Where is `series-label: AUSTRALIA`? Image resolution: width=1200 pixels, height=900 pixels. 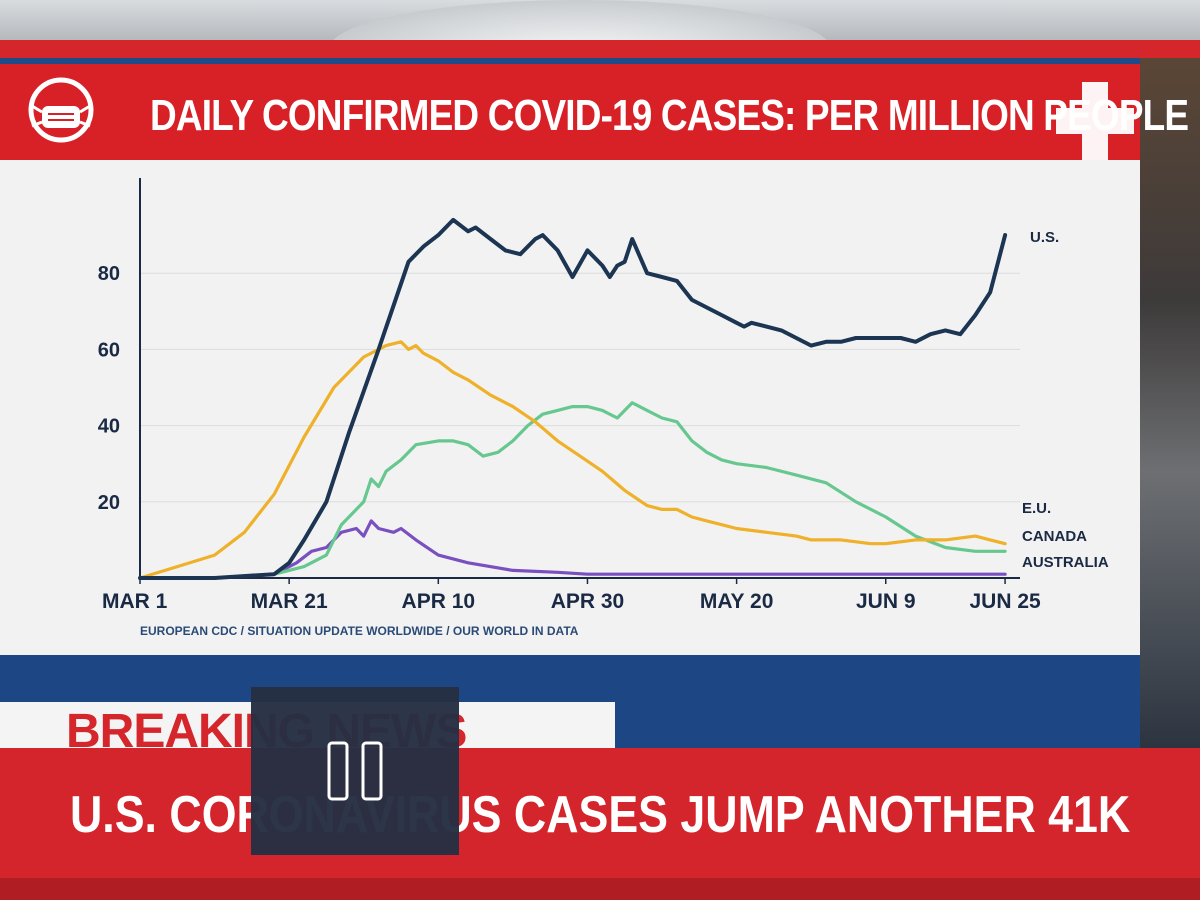
series-label: AUSTRALIA is located at coordinates (1065, 562).